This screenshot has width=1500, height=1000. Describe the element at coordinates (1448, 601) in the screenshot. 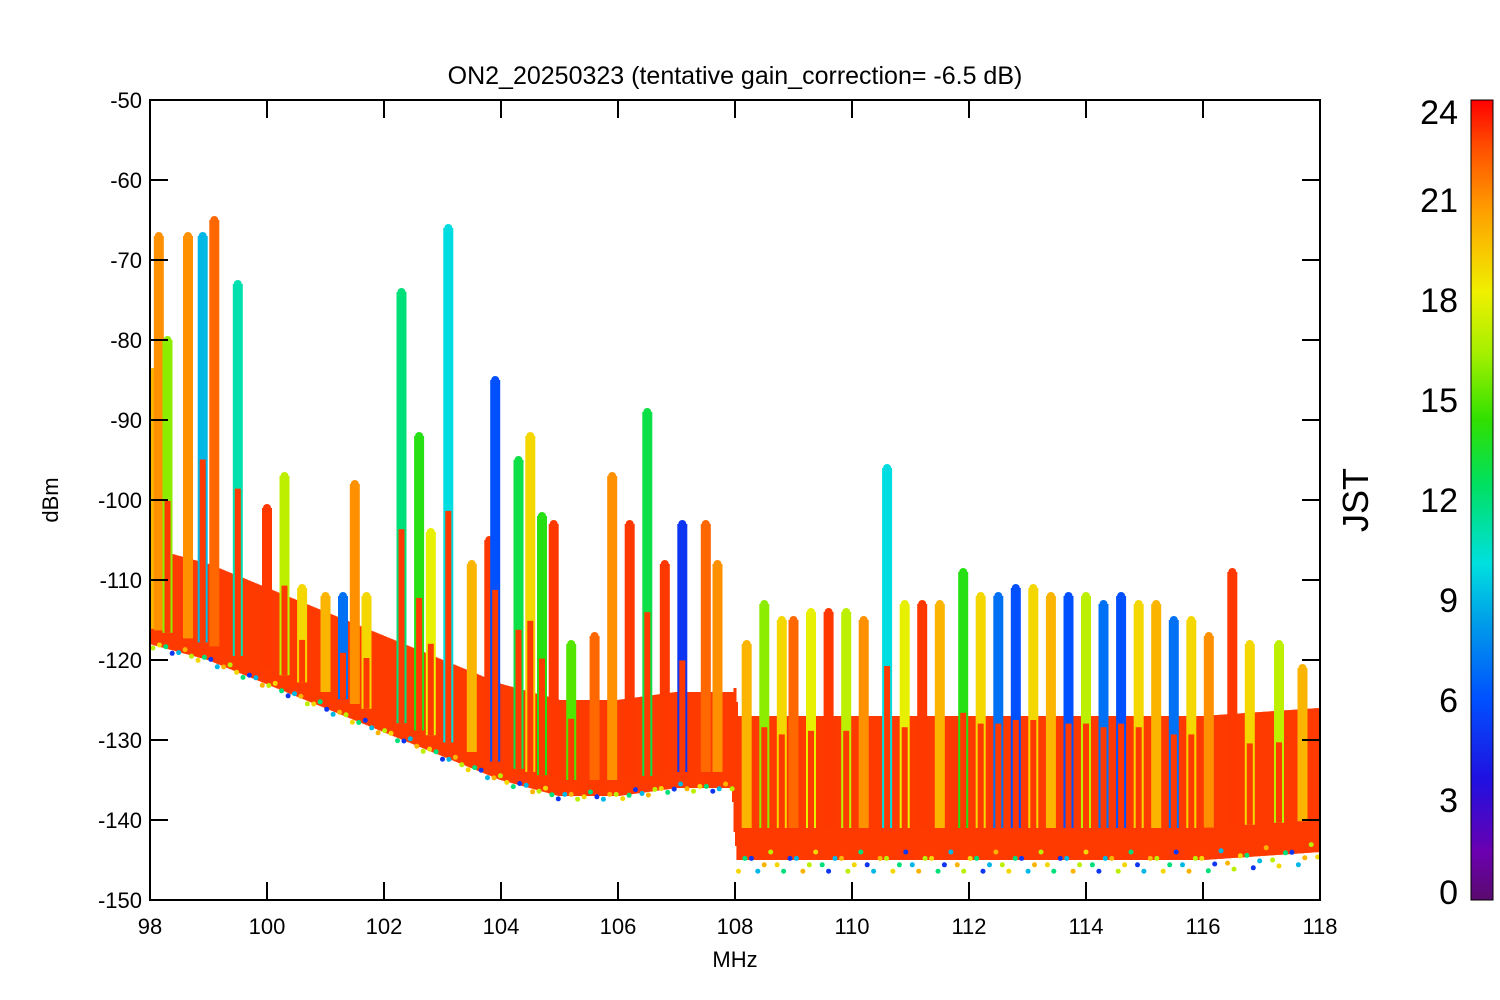

I see `colorbar-tick-label: 9` at that location.